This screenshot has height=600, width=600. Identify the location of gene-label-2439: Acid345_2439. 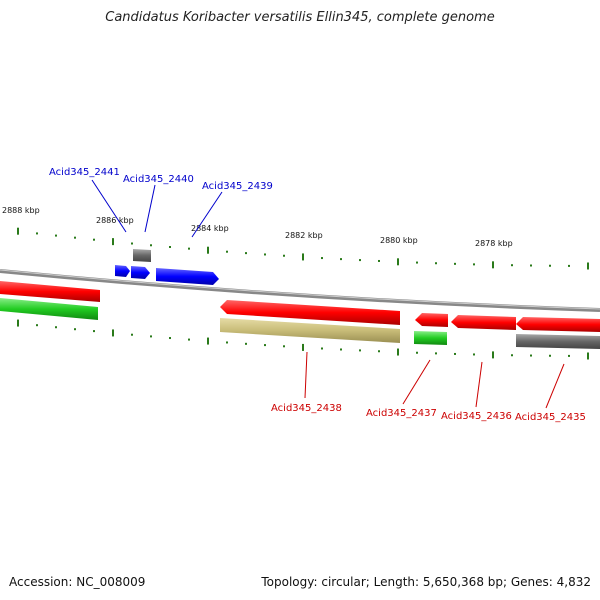
(237, 186).